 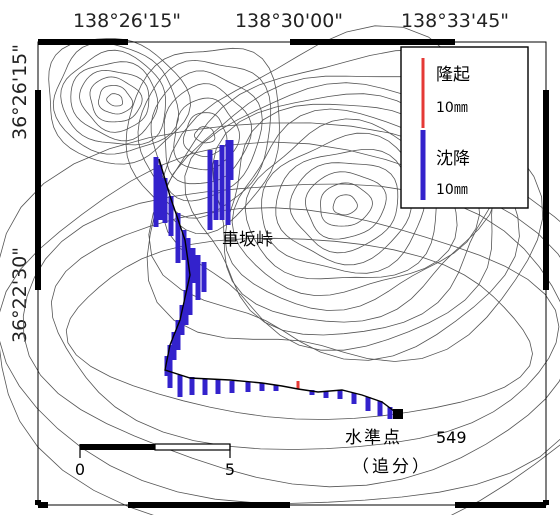 I want to click on place-label-kurumazaka-pass: 車坂峠, so click(x=247, y=240).